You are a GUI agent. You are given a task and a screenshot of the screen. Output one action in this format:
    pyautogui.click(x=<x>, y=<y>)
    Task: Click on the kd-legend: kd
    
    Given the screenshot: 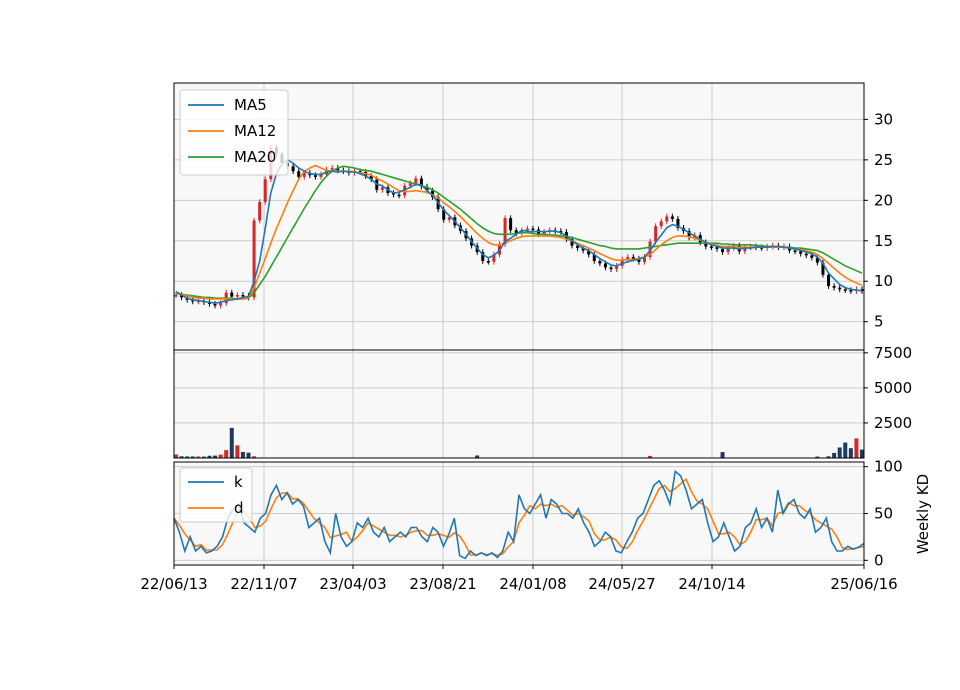 What is the action you would take?
    pyautogui.click(x=216, y=495)
    